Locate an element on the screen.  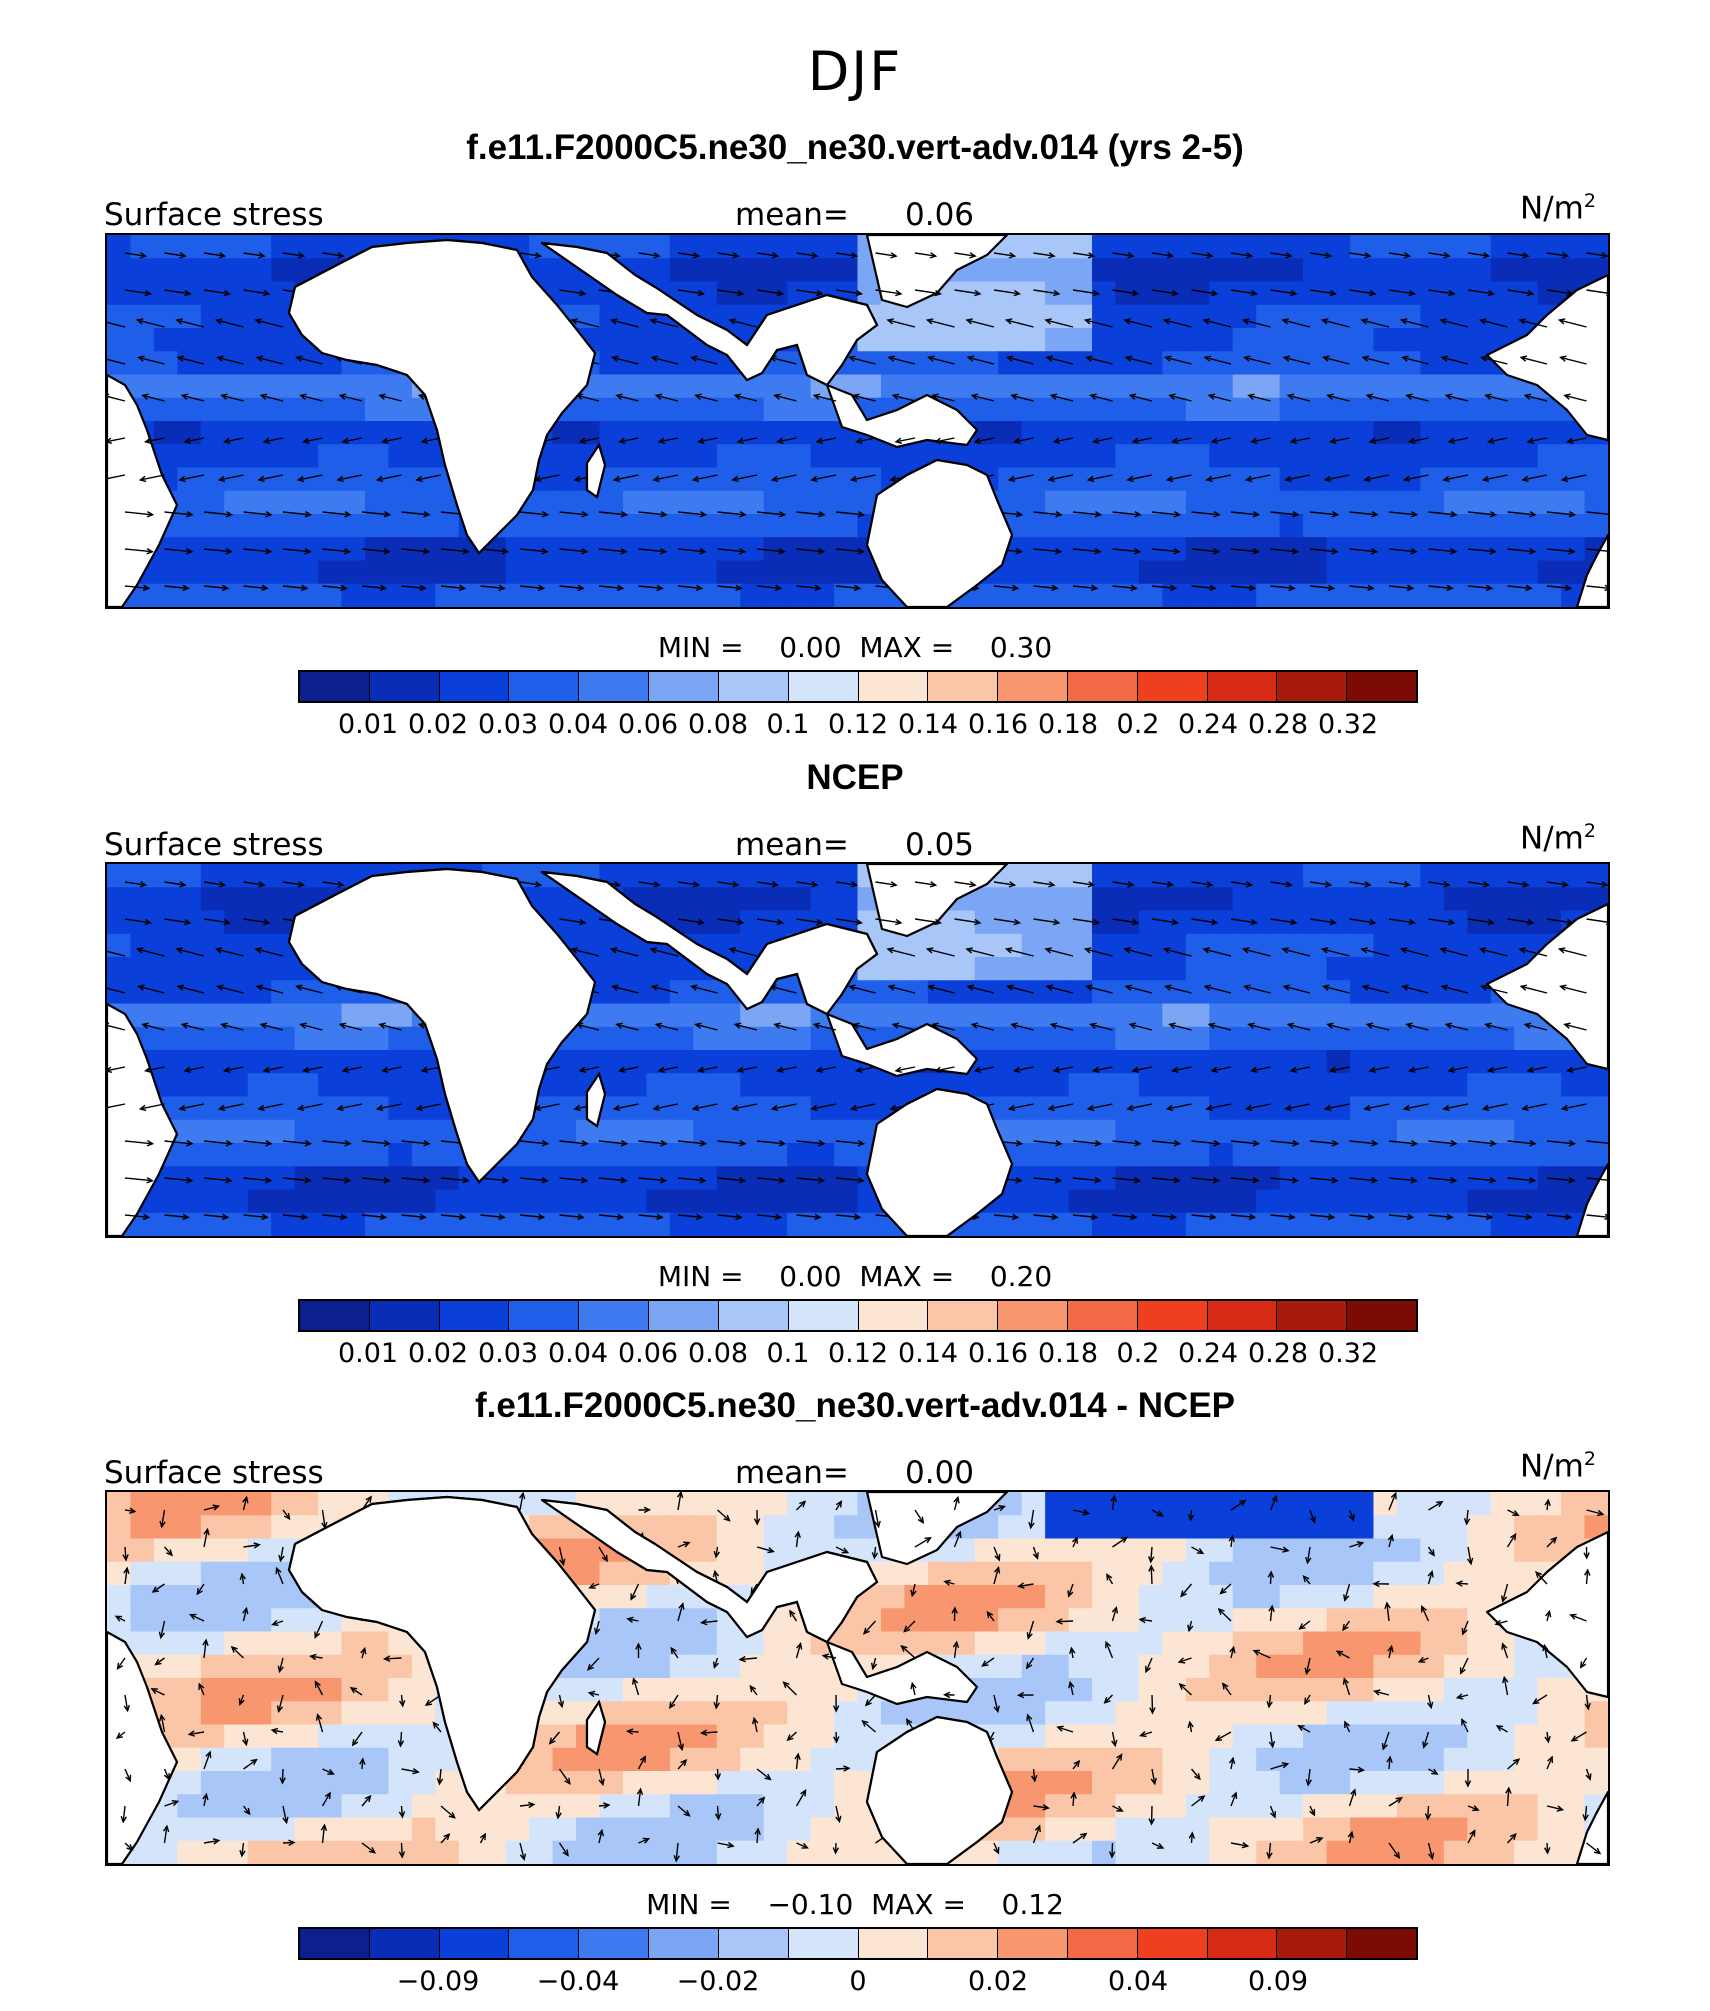
panel-2-colorbar is located at coordinates (858, 1315).